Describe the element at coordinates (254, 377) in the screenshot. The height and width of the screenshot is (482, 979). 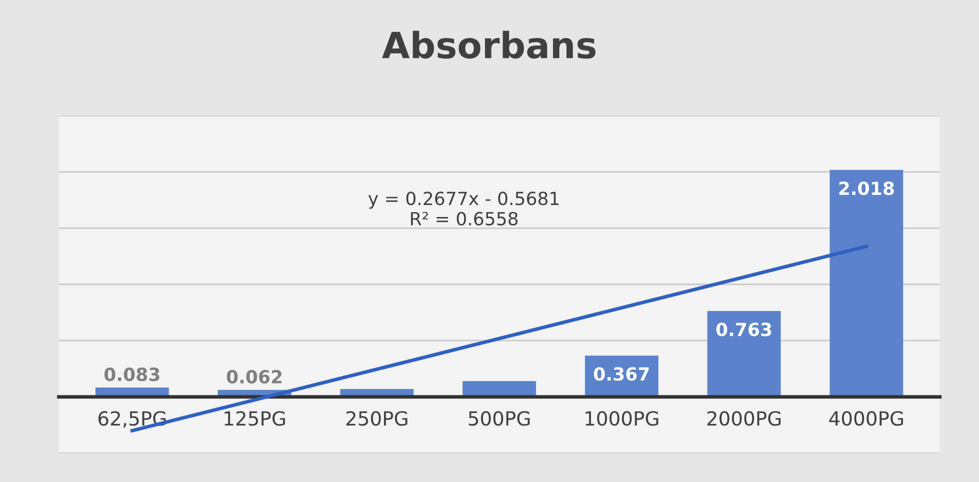
I see `data-label: 0.062` at that location.